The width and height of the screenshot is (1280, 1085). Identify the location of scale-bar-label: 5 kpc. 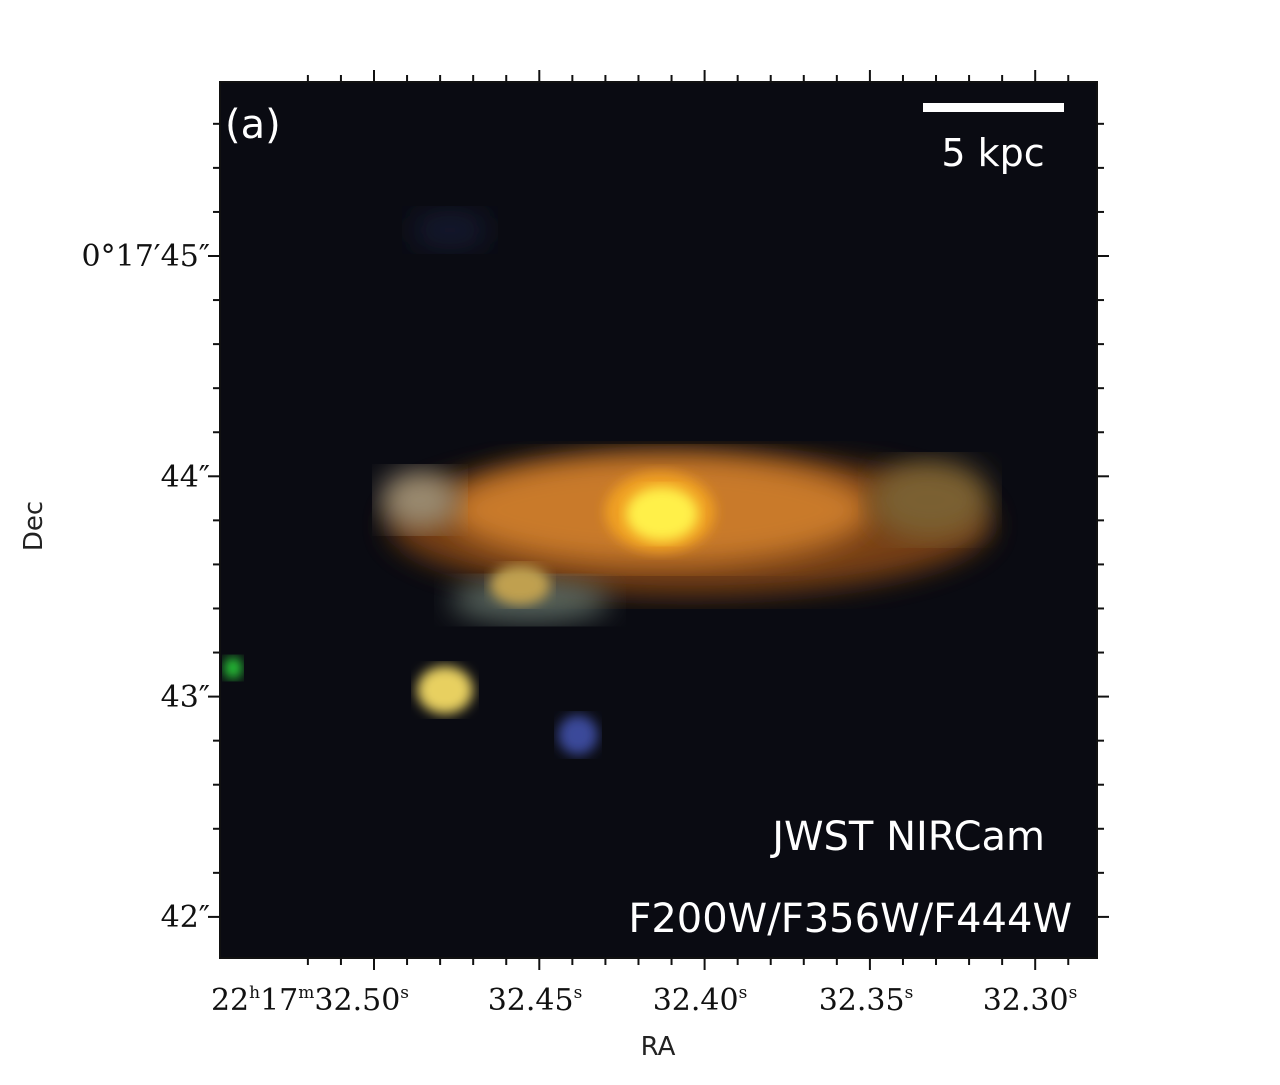
(992, 153).